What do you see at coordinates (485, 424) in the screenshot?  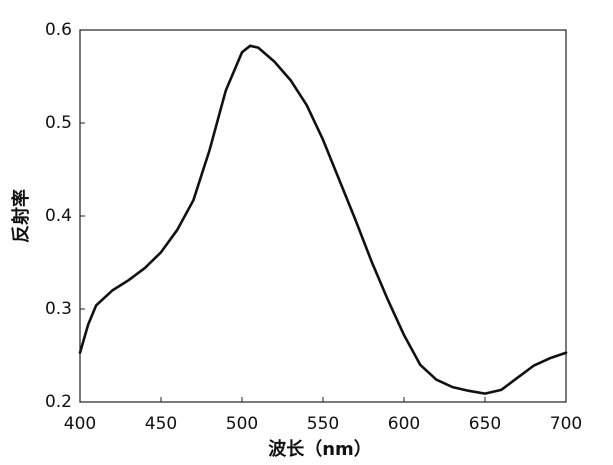 I see `x-tick-label: 650` at bounding box center [485, 424].